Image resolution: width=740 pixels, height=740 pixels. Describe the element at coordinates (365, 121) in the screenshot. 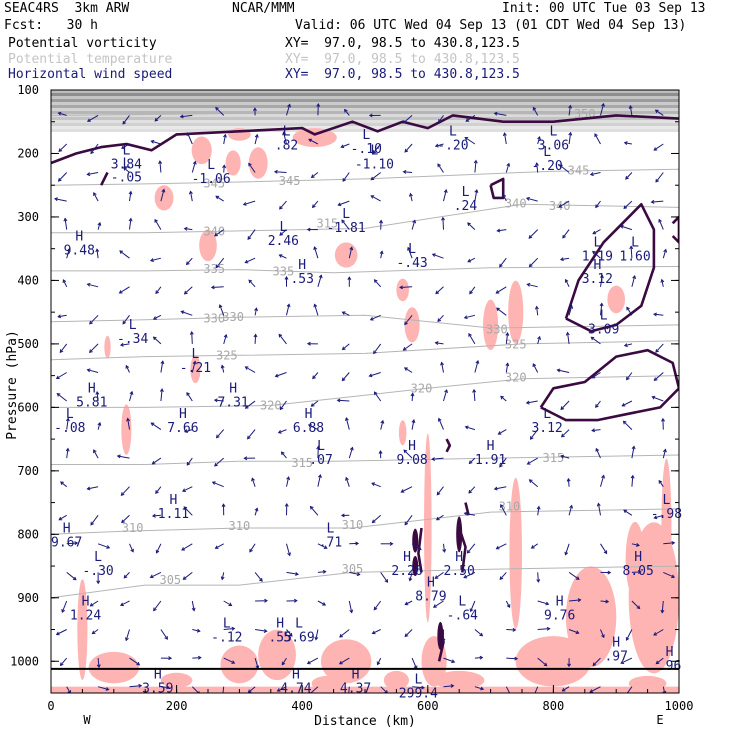

I see `stratosphere-band` at that location.